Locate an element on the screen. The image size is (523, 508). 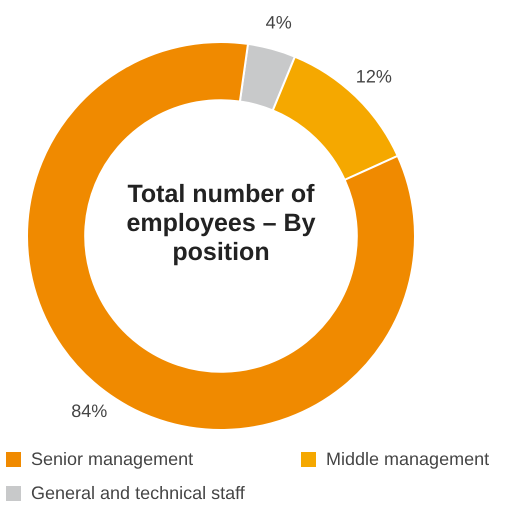
data-label: 4% is located at coordinates (279, 22).